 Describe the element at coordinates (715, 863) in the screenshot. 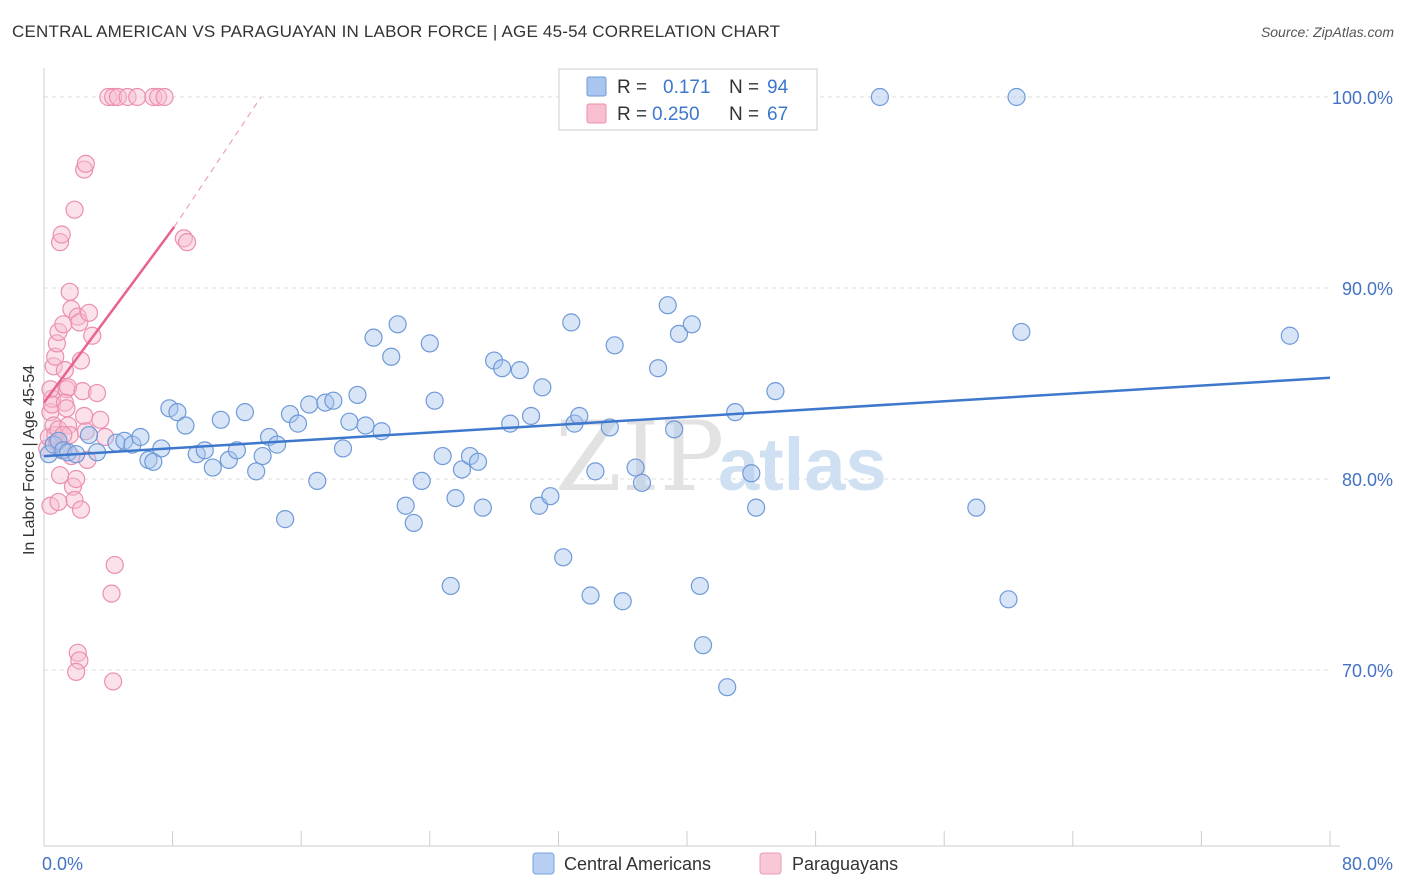

I see `series-legend: Central Americans Paraguayans` at that location.